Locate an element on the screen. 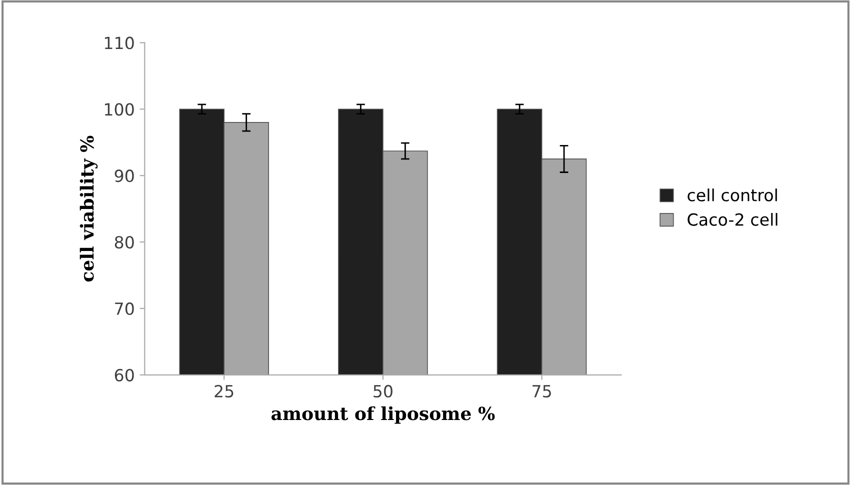  y-tick-label: 60 is located at coordinates (124, 375).